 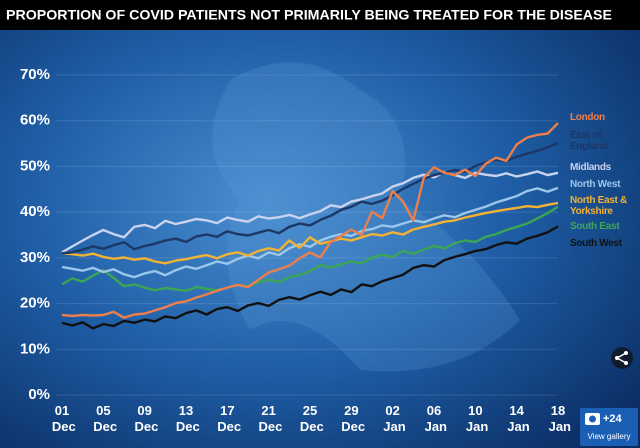 I want to click on legend-label: East of England, so click(x=589, y=141).